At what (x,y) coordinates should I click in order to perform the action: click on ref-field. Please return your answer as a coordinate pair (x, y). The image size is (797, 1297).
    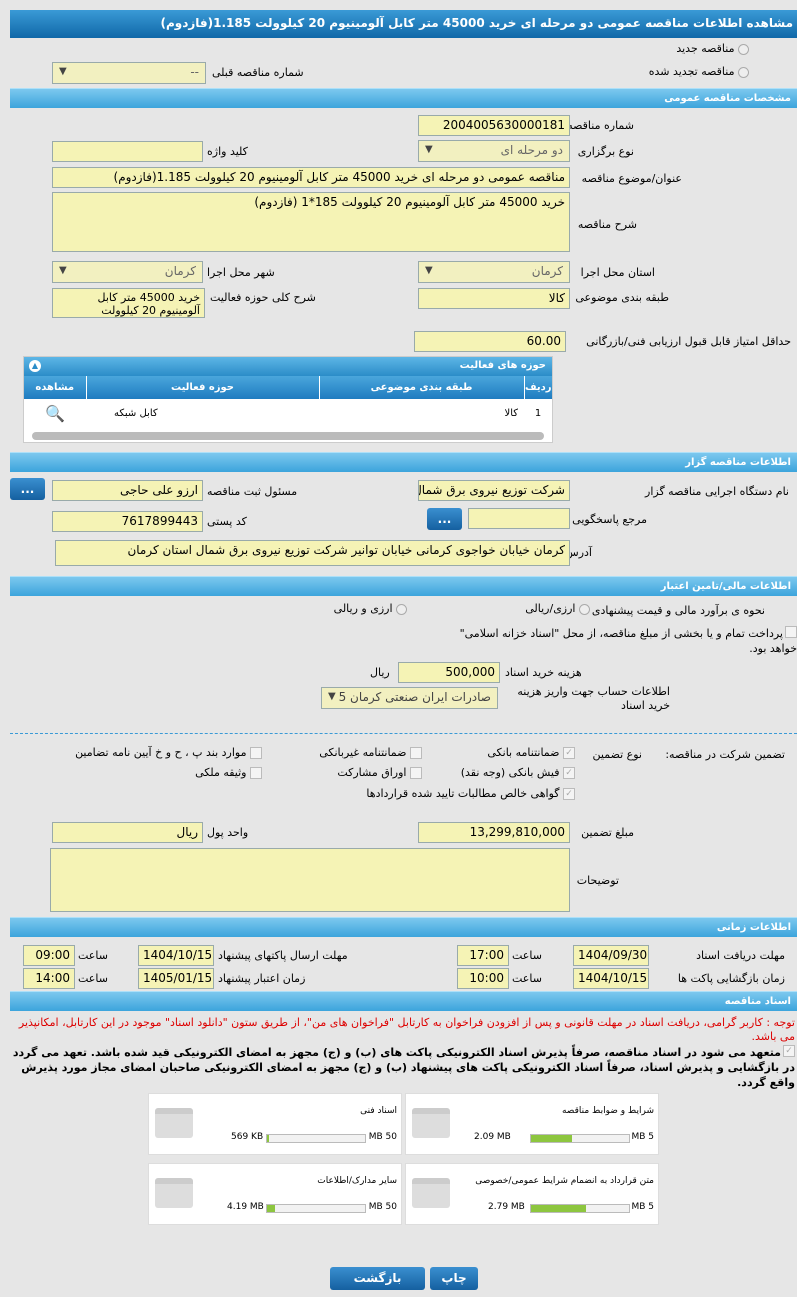
    Looking at the image, I should click on (519, 518).